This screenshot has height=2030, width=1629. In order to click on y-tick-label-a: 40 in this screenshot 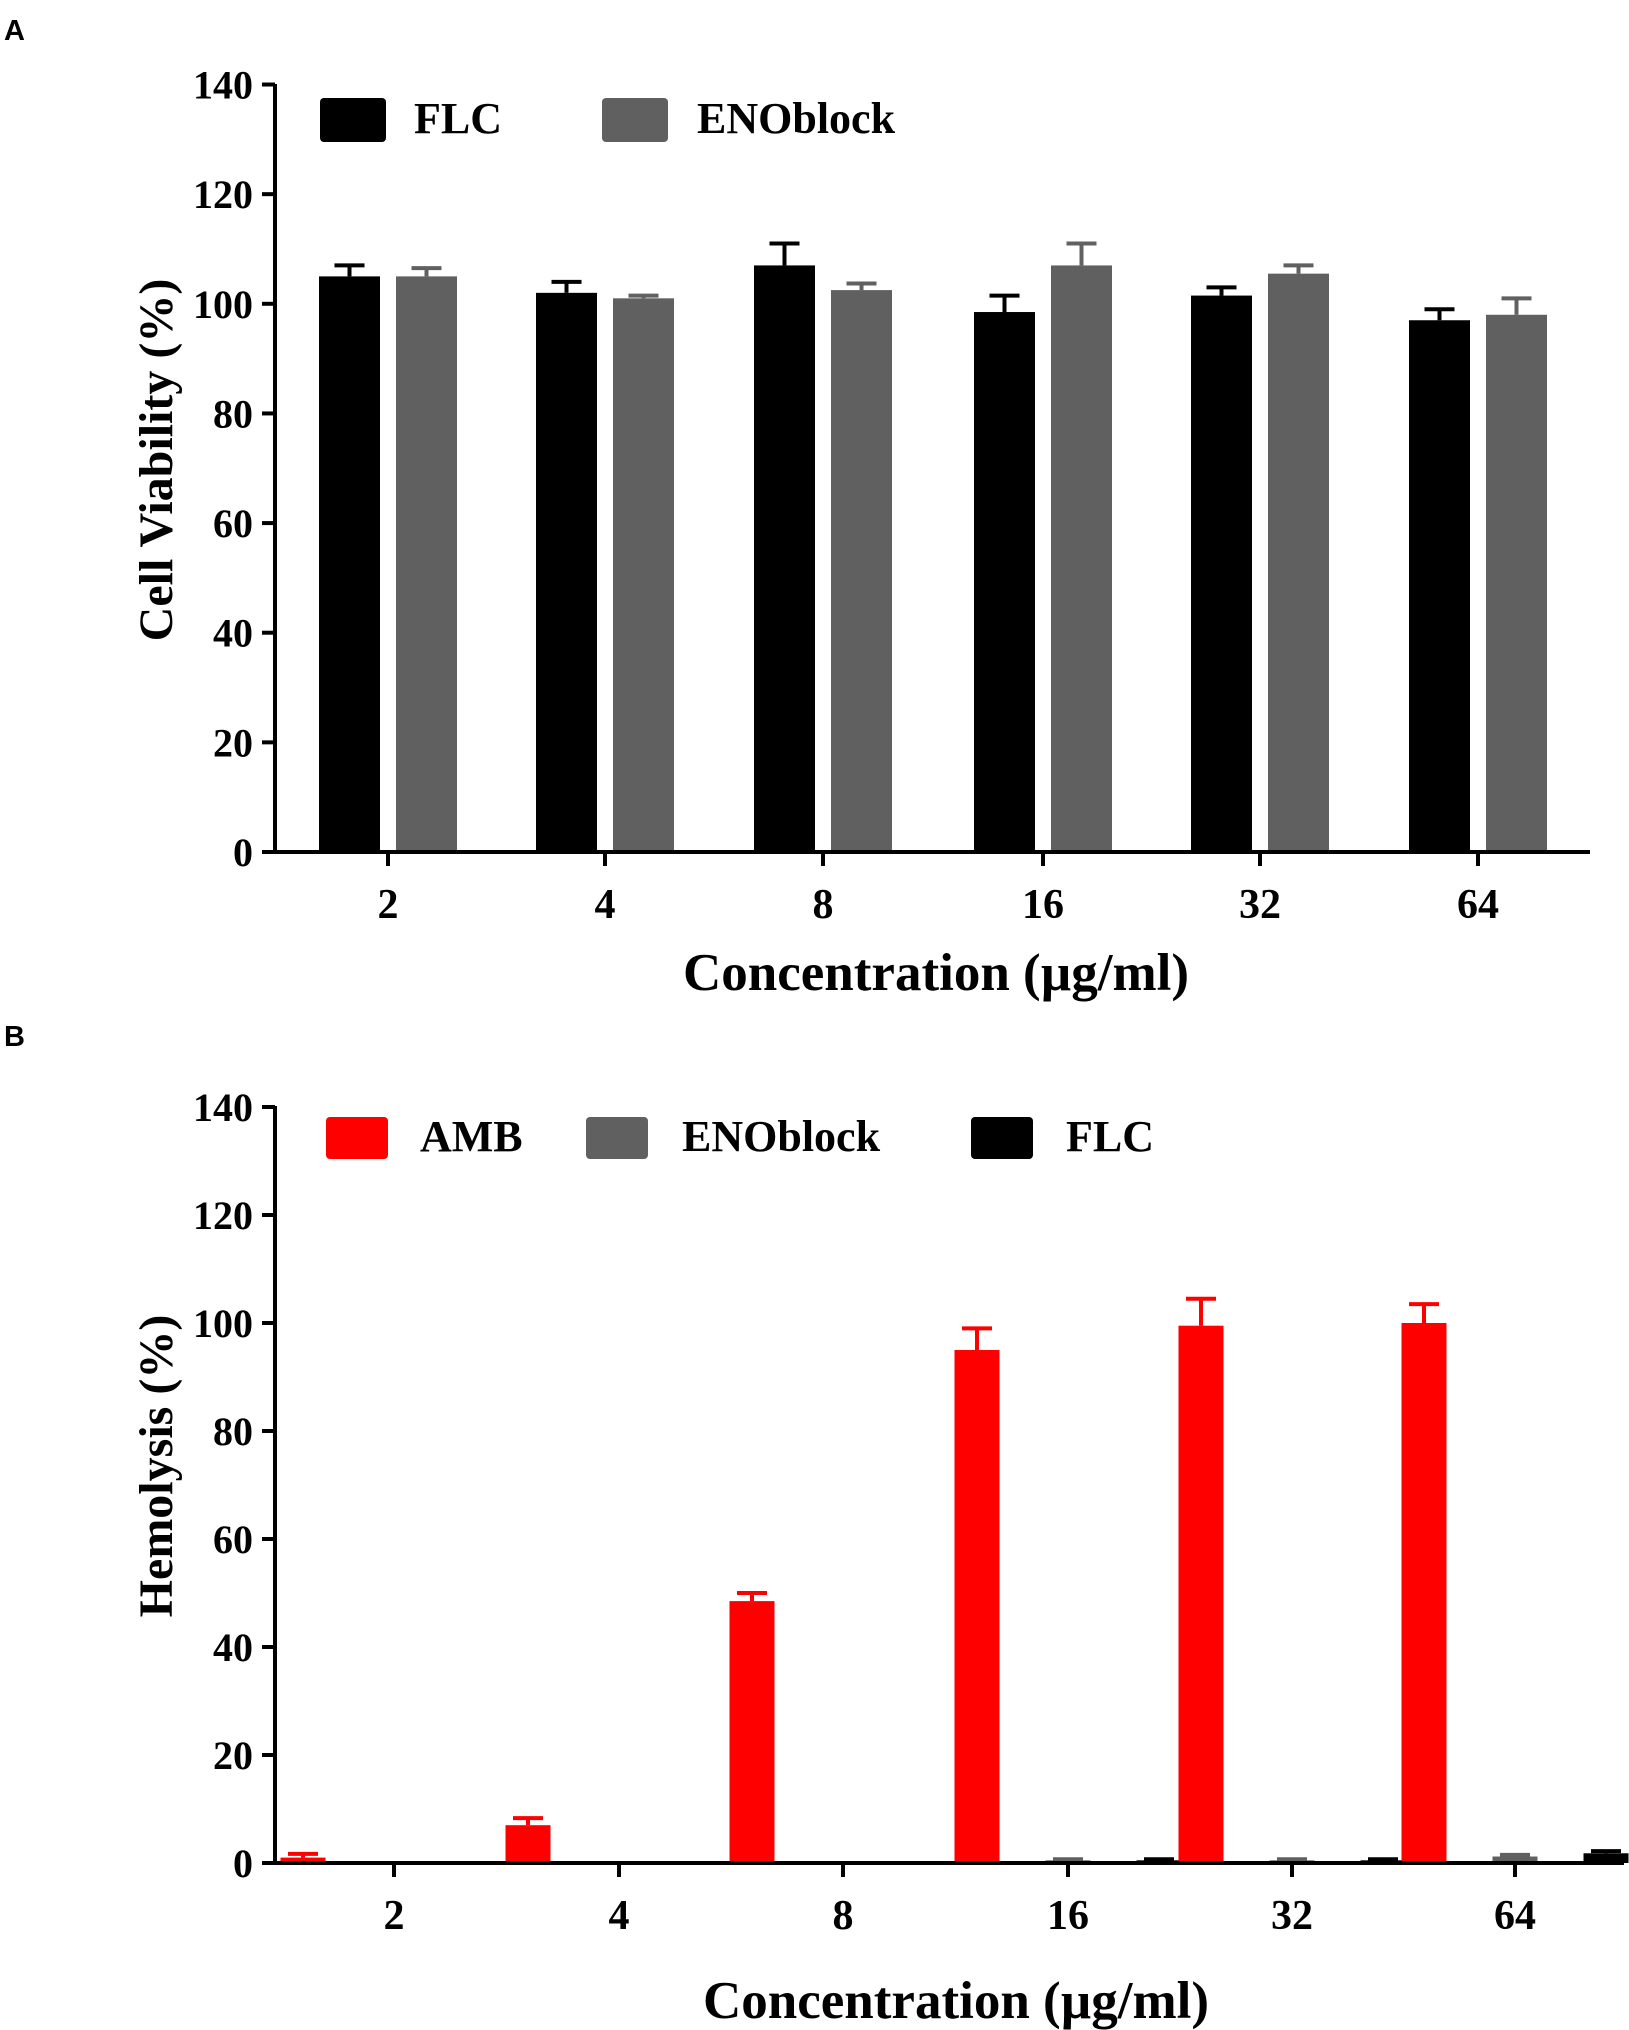, I will do `click(233, 633)`.